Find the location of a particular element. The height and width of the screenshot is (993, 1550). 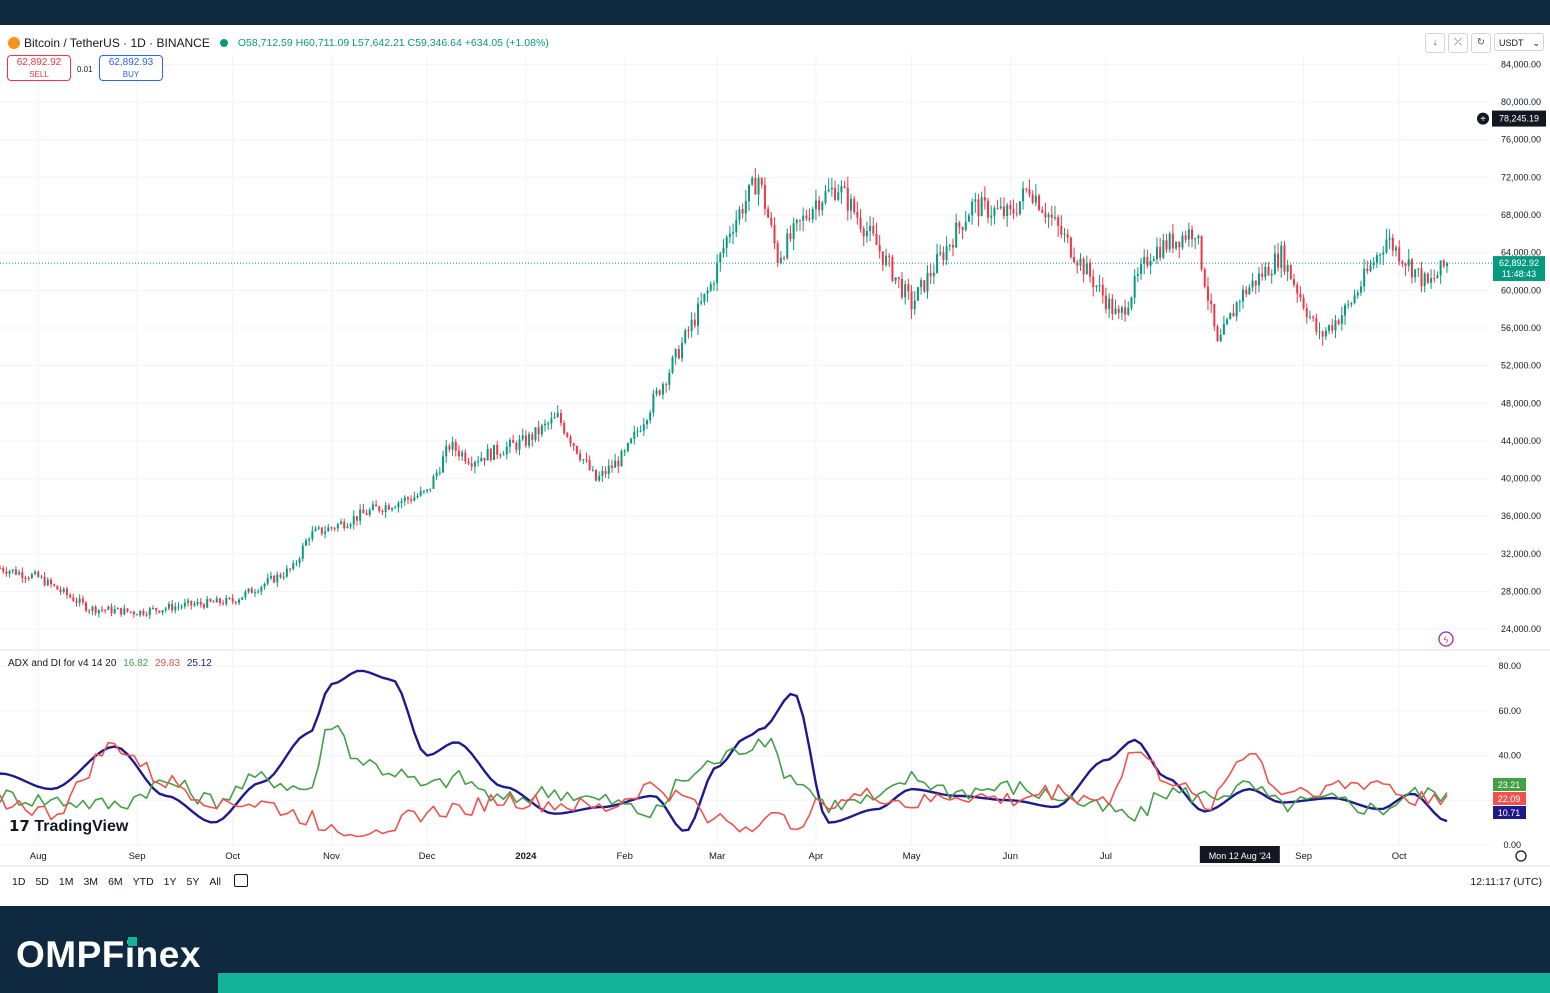

price-axis-label: 80,000.00 is located at coordinates (1521, 102).